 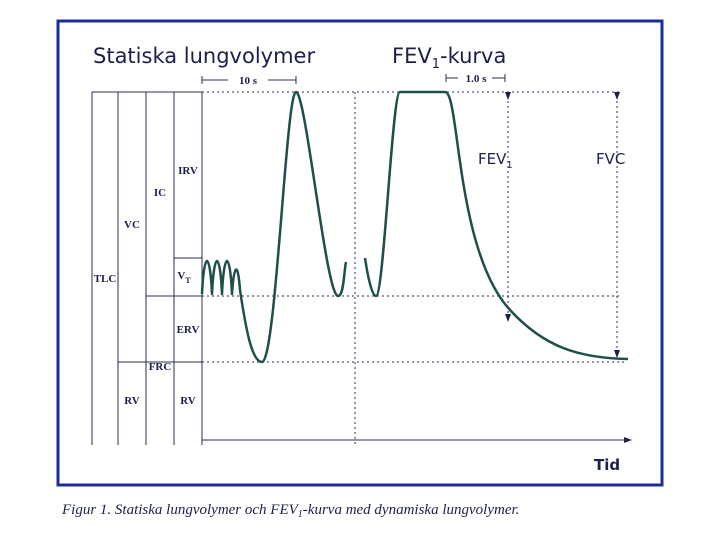 I want to click on static-curve, so click(x=274, y=227).